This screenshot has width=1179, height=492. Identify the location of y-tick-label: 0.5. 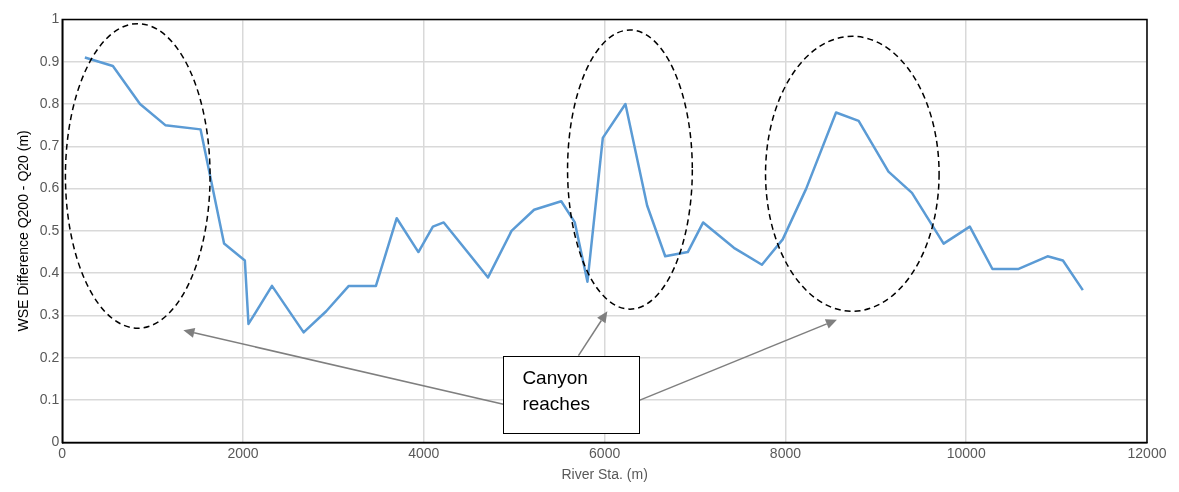
(49, 229).